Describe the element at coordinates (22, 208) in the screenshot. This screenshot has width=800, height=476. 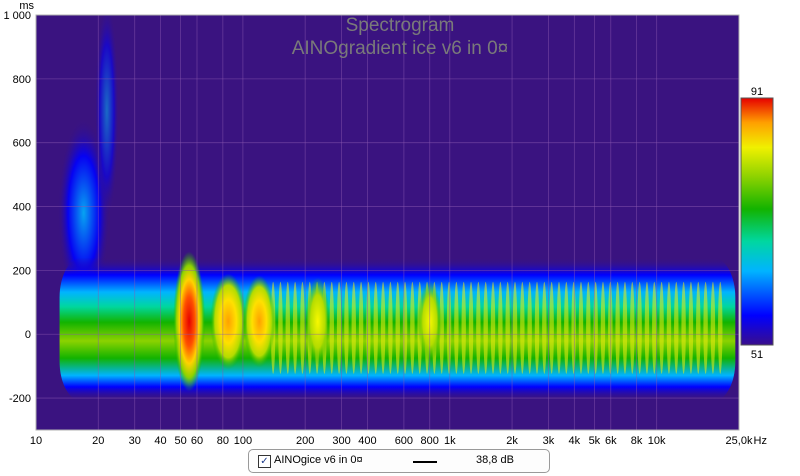
I see `y-tick-label: 400` at that location.